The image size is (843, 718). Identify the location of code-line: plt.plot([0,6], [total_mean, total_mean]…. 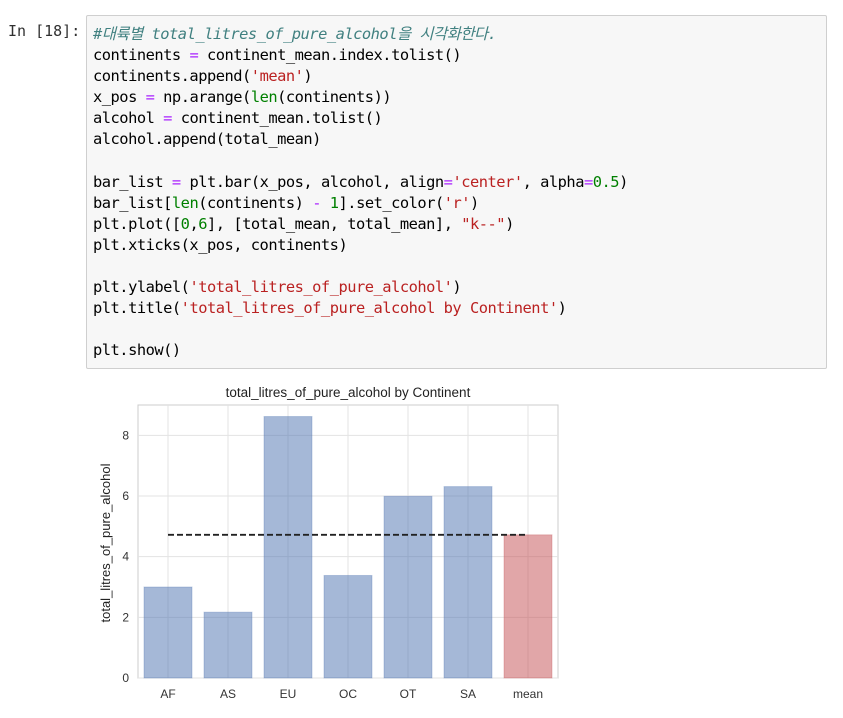
(303, 224).